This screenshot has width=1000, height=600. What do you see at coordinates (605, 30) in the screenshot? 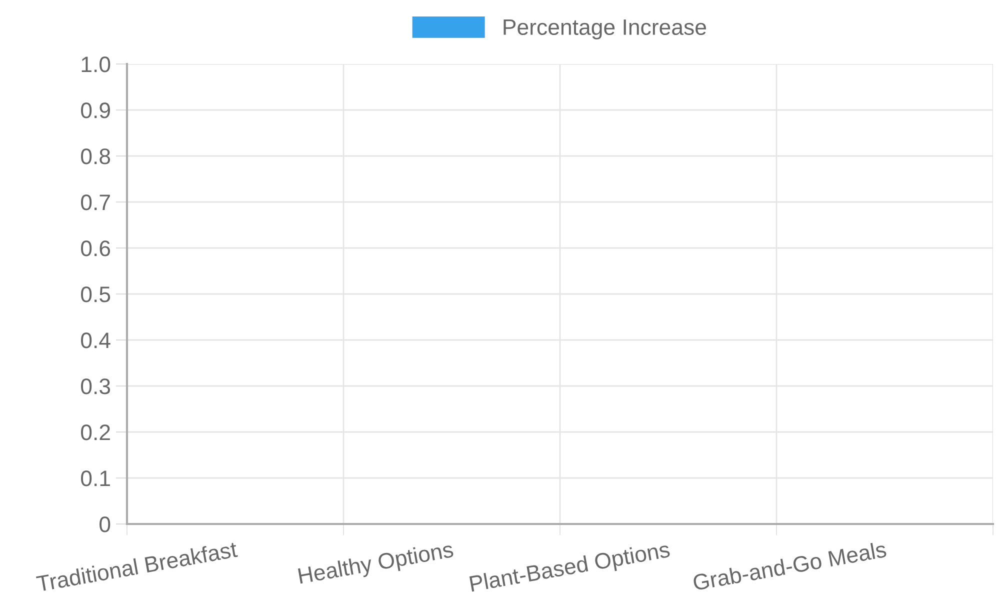
I see `legend-label: Percentage Increase` at bounding box center [605, 30].